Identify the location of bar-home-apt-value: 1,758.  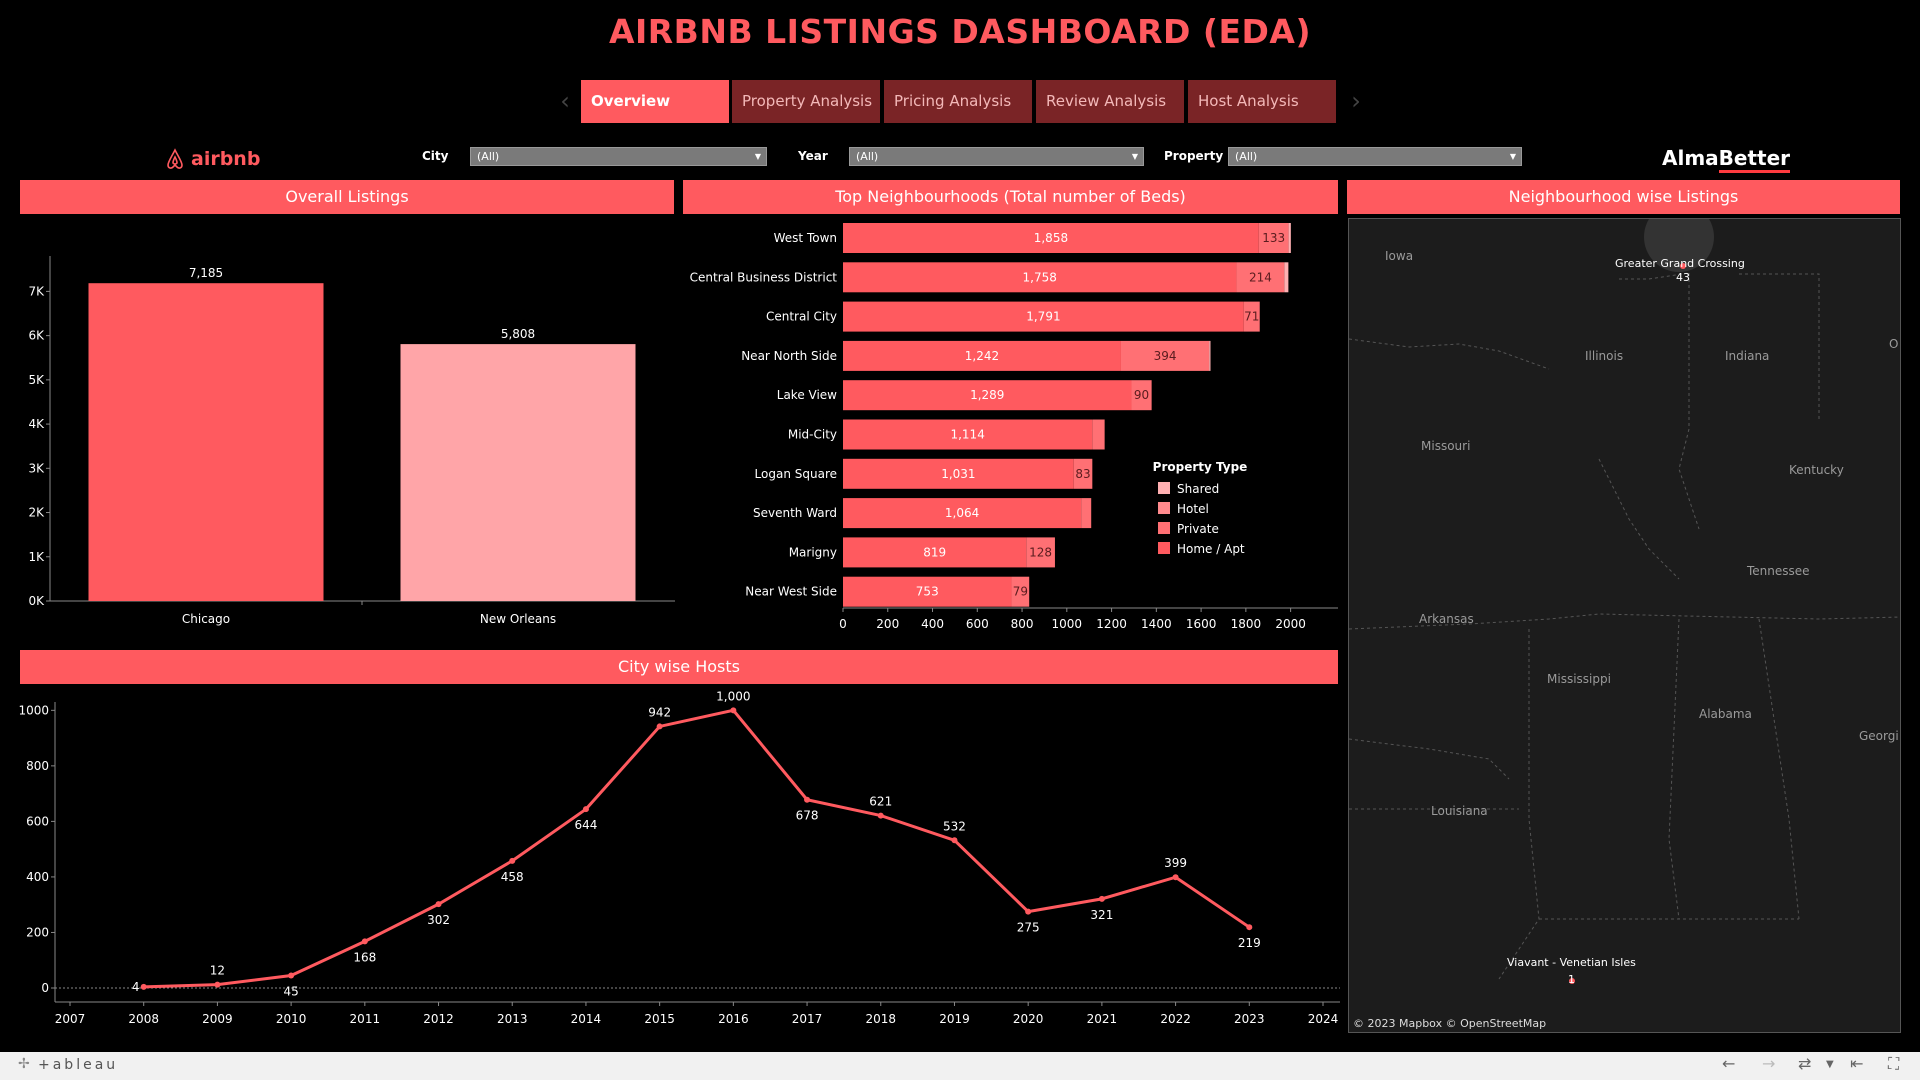
(1040, 277).